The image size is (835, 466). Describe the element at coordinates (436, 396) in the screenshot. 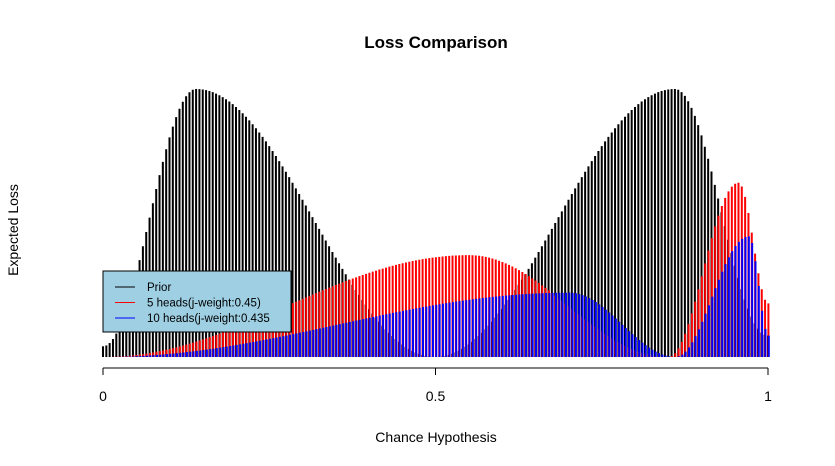

I see `x-tick-label: 0.5` at that location.